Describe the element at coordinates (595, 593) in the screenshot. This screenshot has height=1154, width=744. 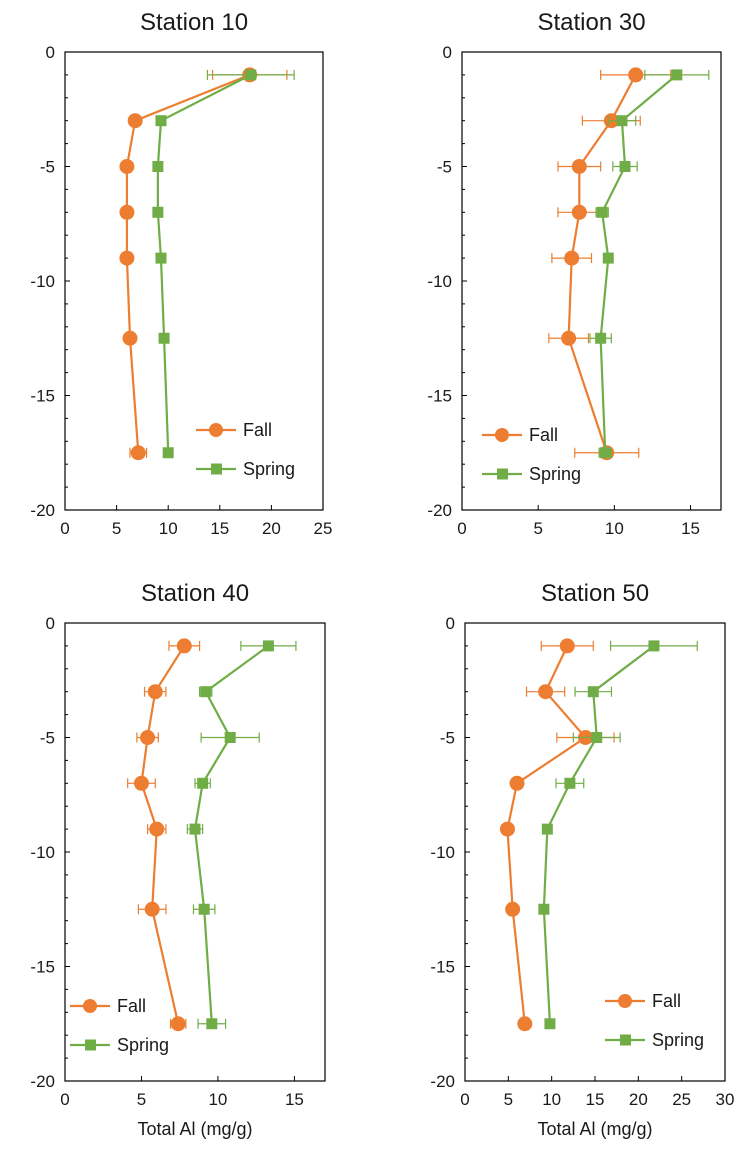
I see `panel-title: Station 50` at that location.